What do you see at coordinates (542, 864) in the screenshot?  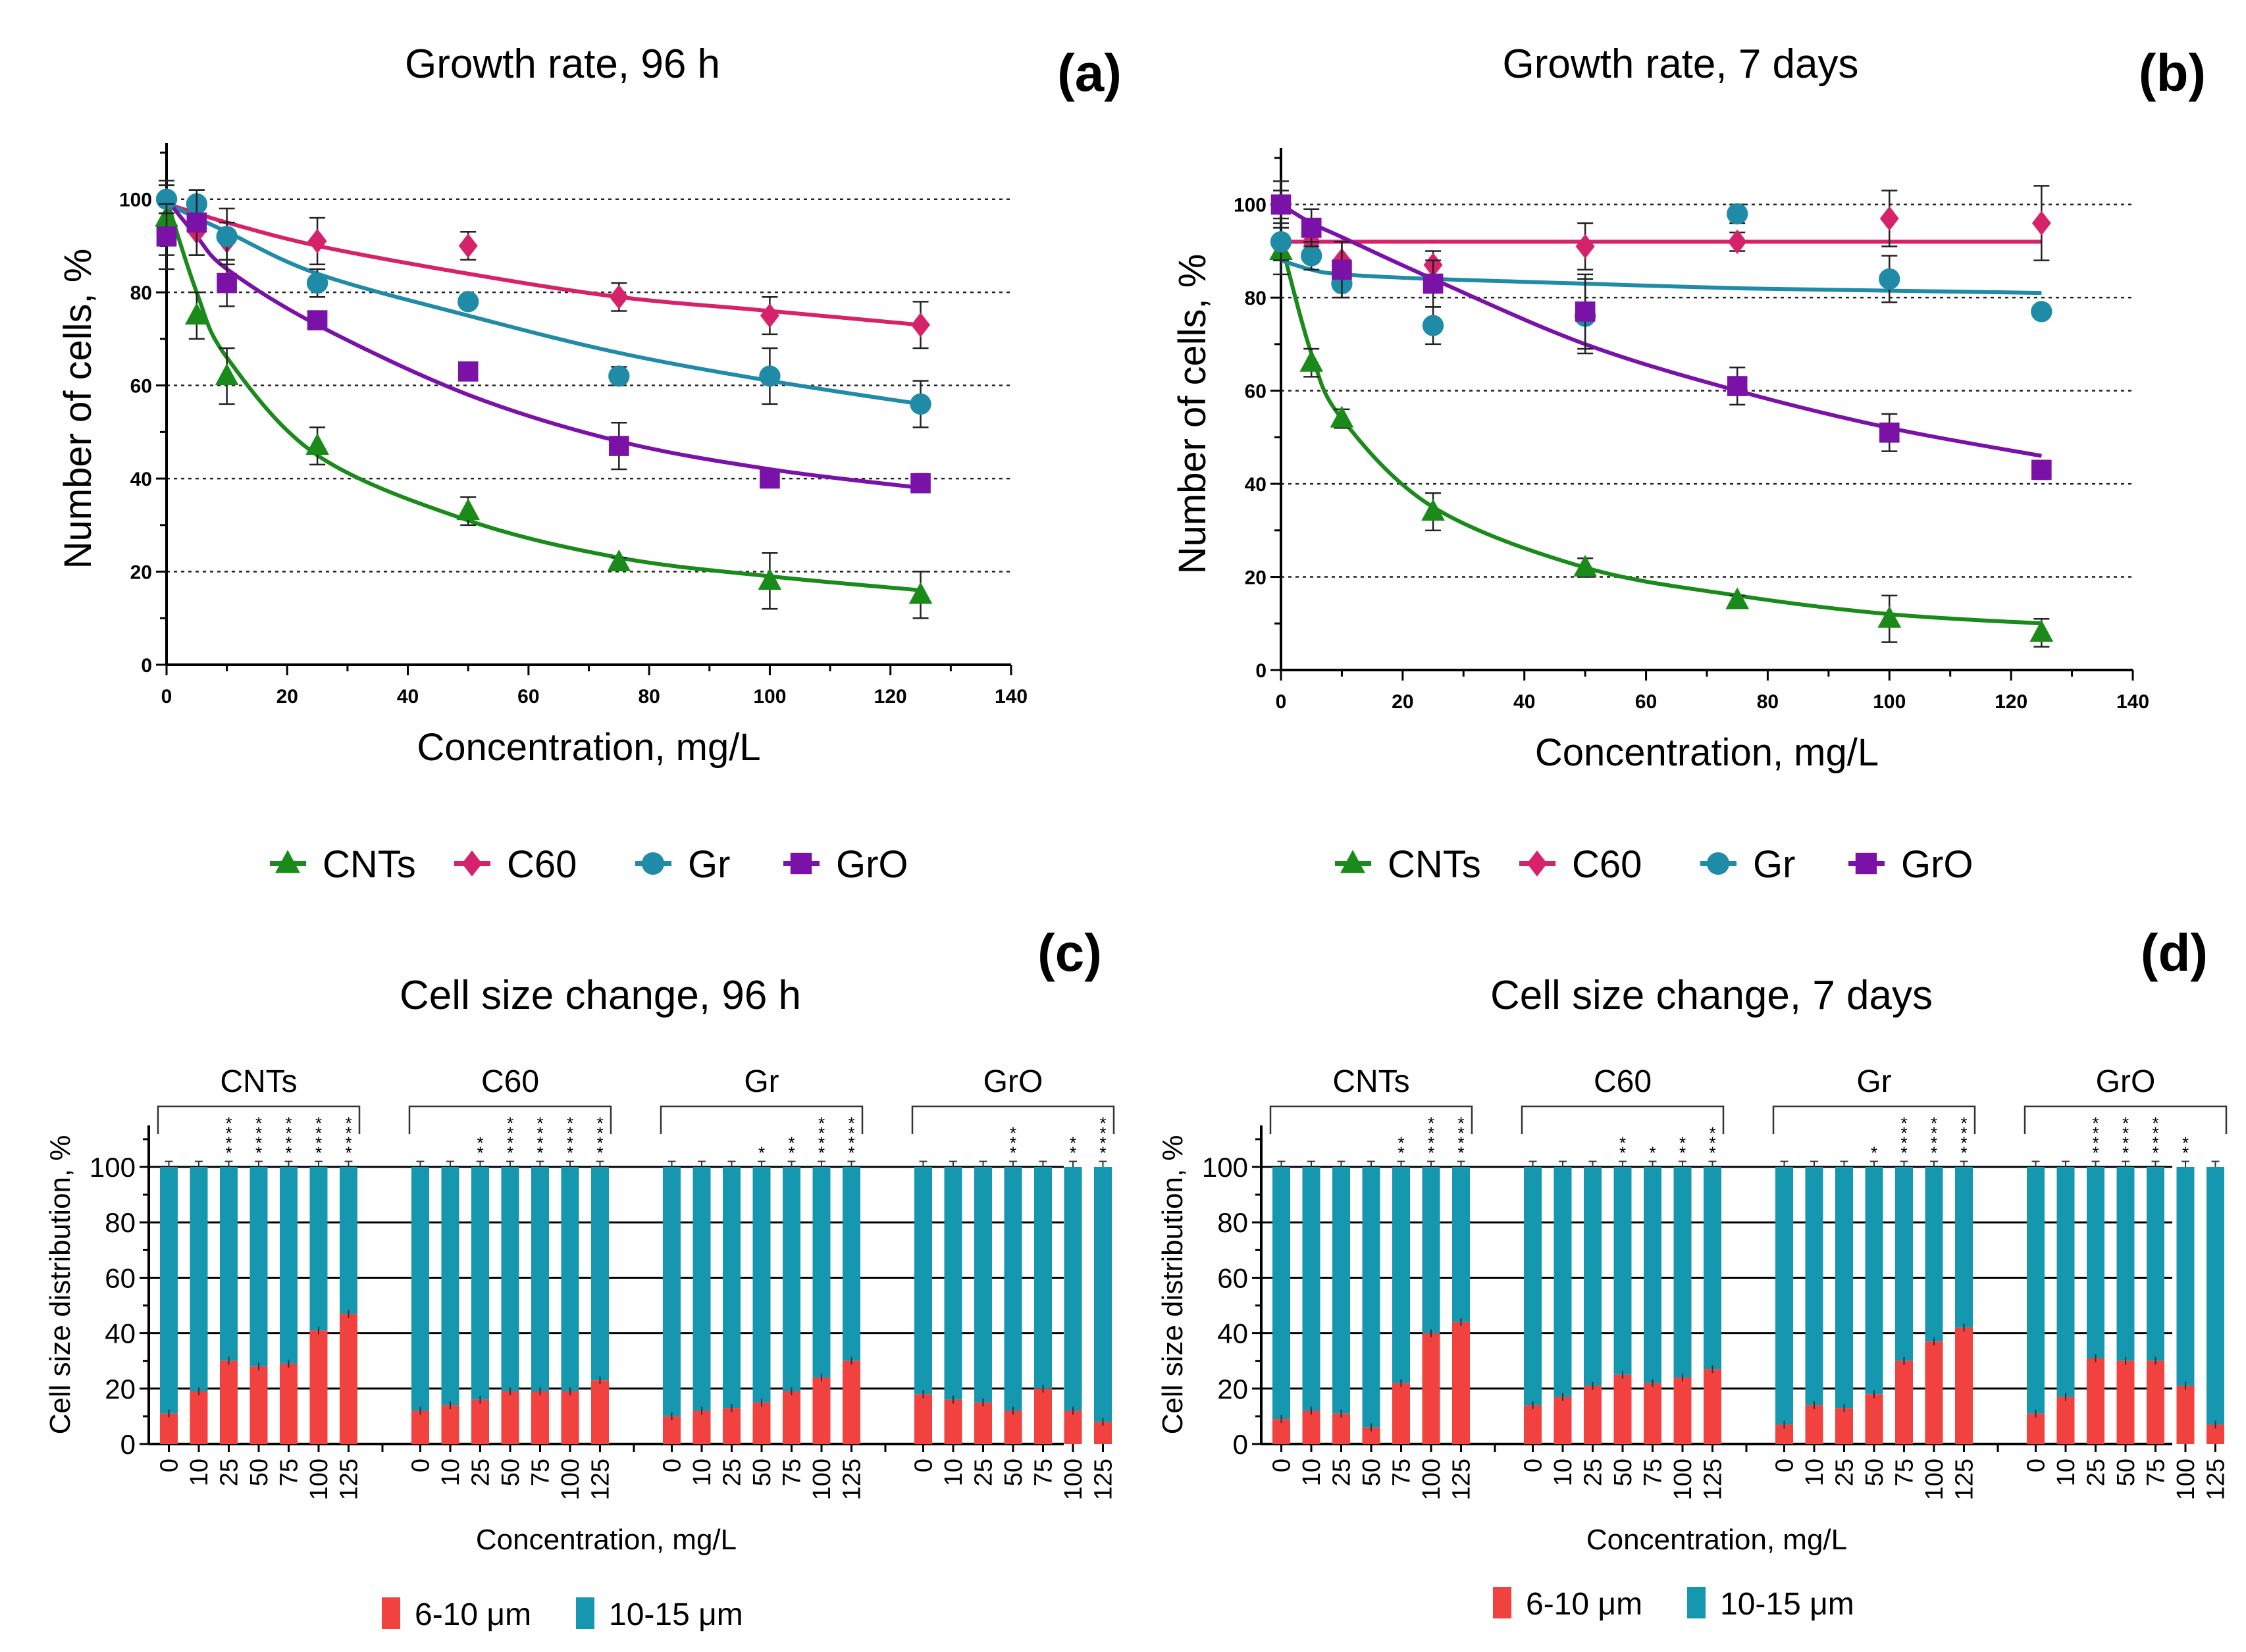 I see `legend-label: C60` at bounding box center [542, 864].